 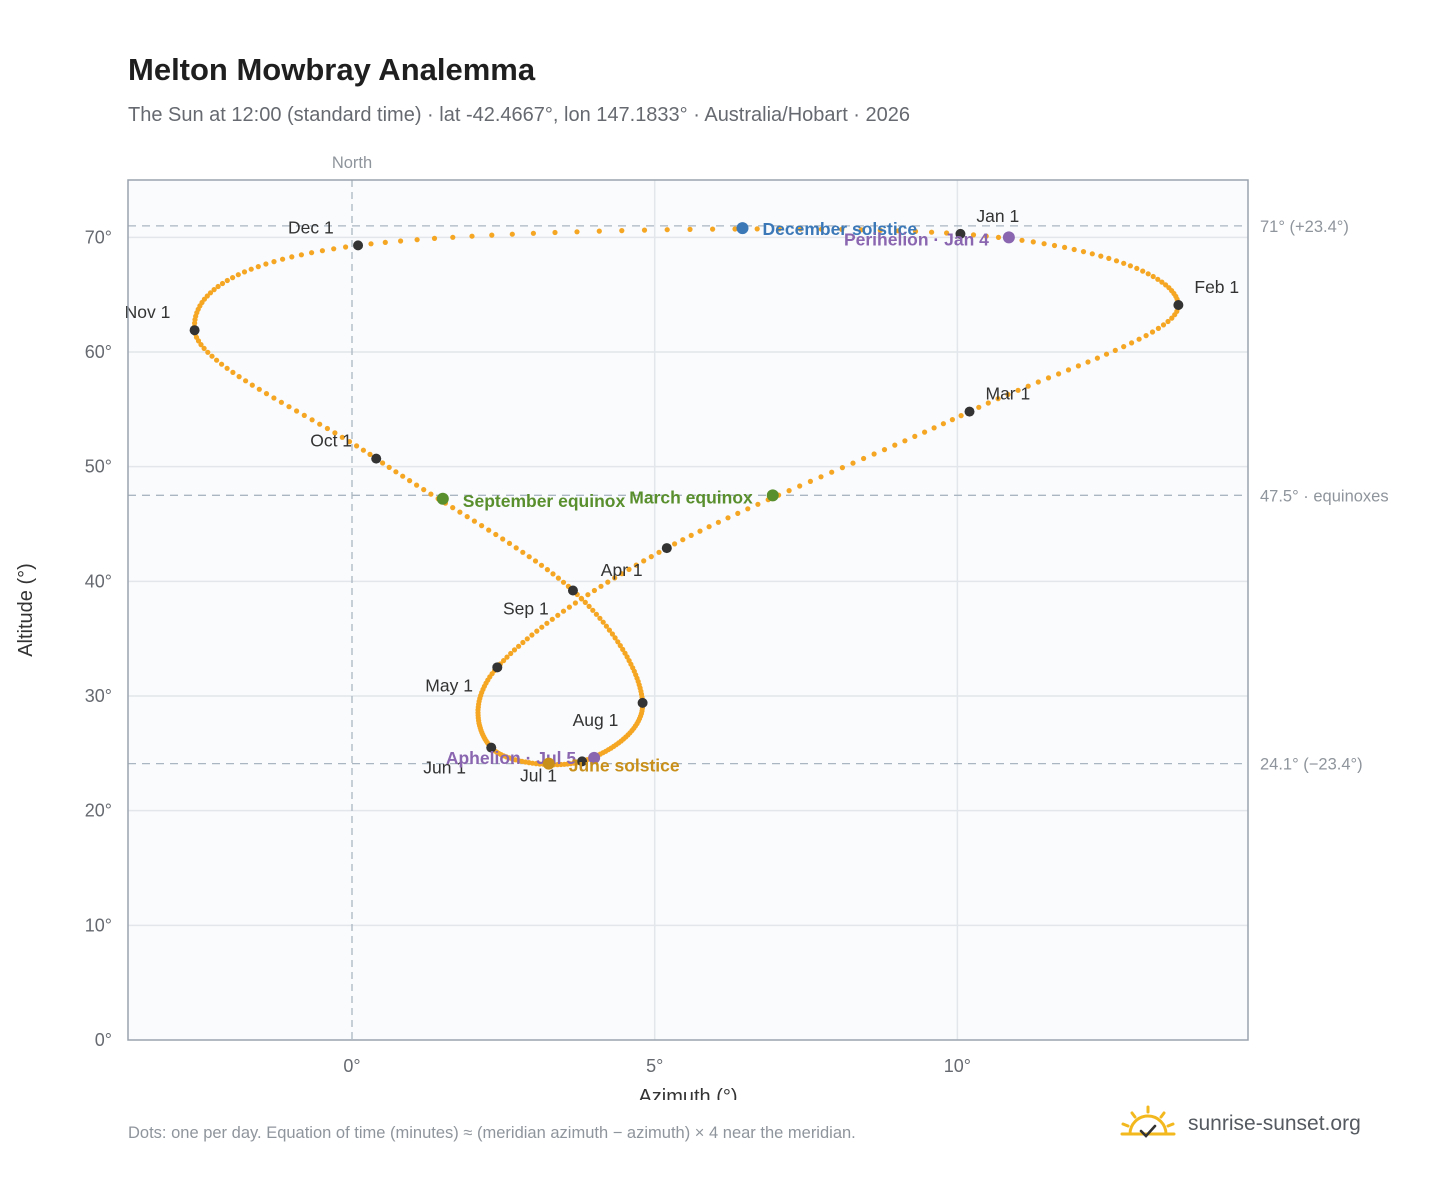 What do you see at coordinates (526, 609) in the screenshot?
I see `month-label: Sep 1` at bounding box center [526, 609].